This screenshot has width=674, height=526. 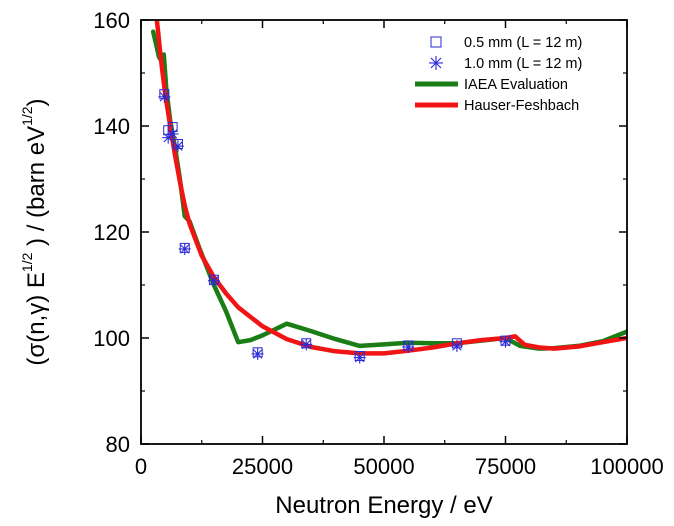 What do you see at coordinates (523, 43) in the screenshot?
I see `legend-label-0p5mm: 0.5 mm (L = 12 m)` at bounding box center [523, 43].